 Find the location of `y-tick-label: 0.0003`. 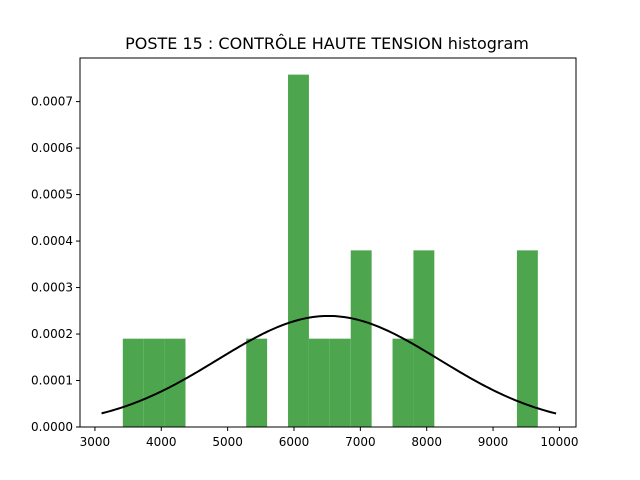

y-tick-label: 0.0003 is located at coordinates (52, 288).